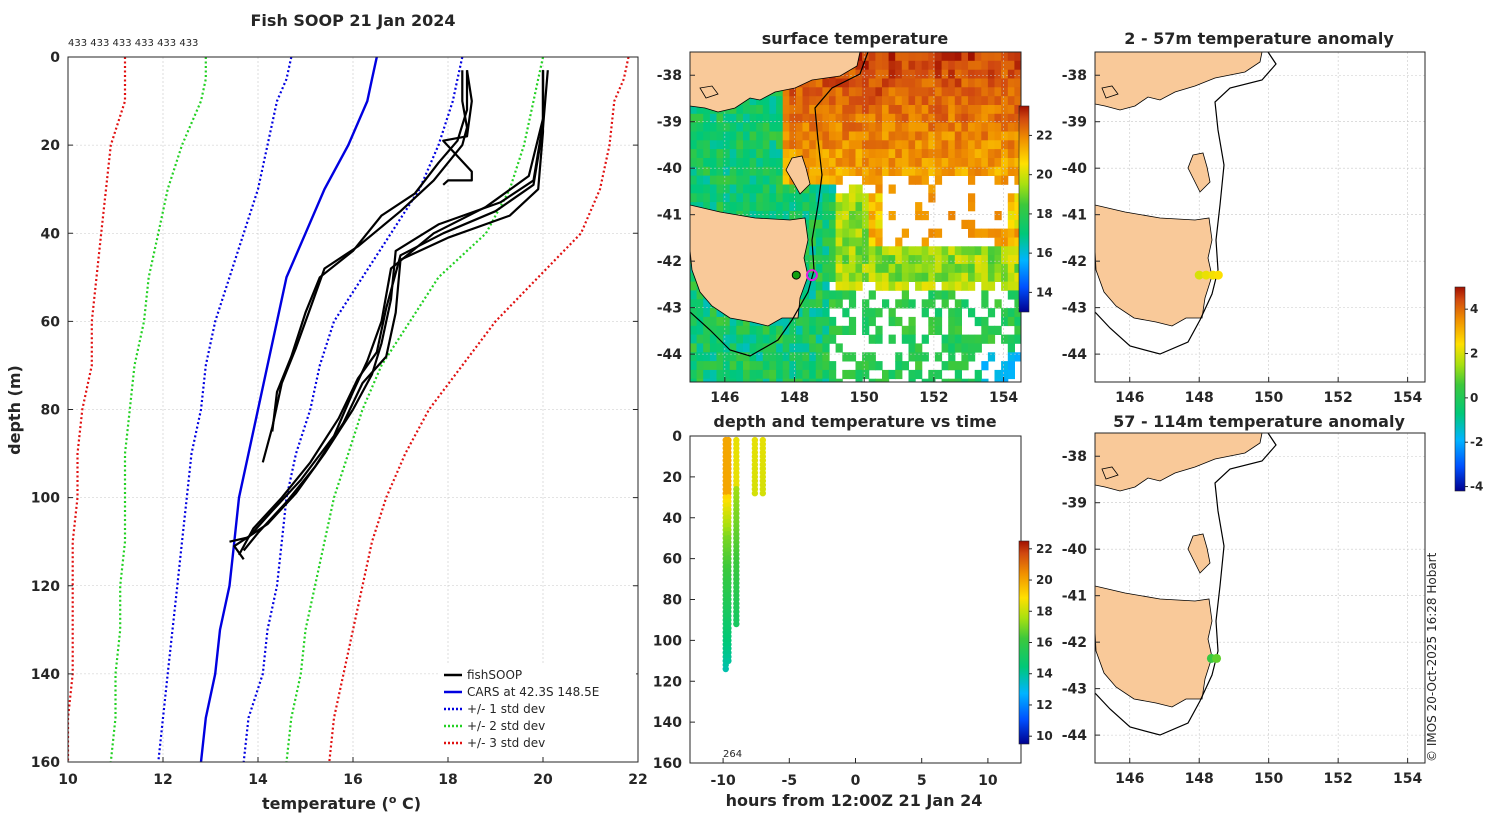 This screenshot has width=1500, height=820. I want to click on legend-label-fishsoop: fishSOOP, so click(494, 675).